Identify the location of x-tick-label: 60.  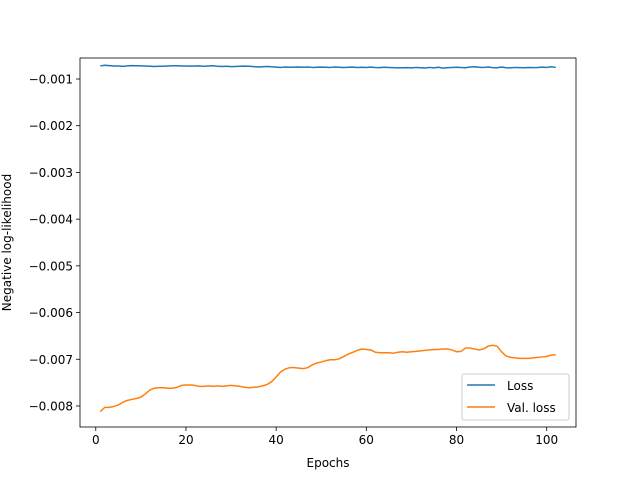
(366, 440).